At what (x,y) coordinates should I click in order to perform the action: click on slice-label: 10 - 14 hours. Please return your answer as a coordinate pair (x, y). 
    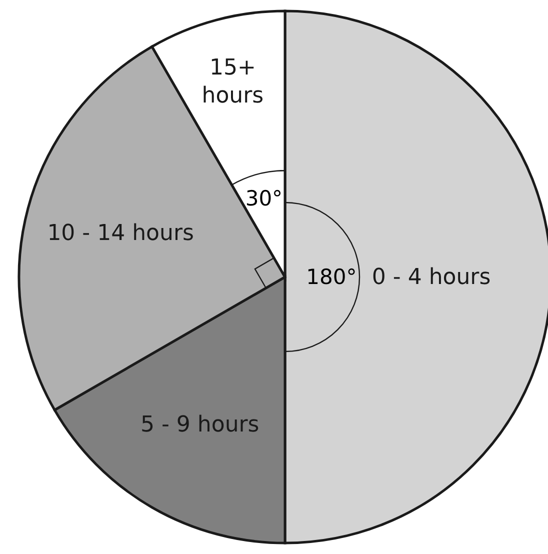
    Looking at the image, I should click on (120, 233).